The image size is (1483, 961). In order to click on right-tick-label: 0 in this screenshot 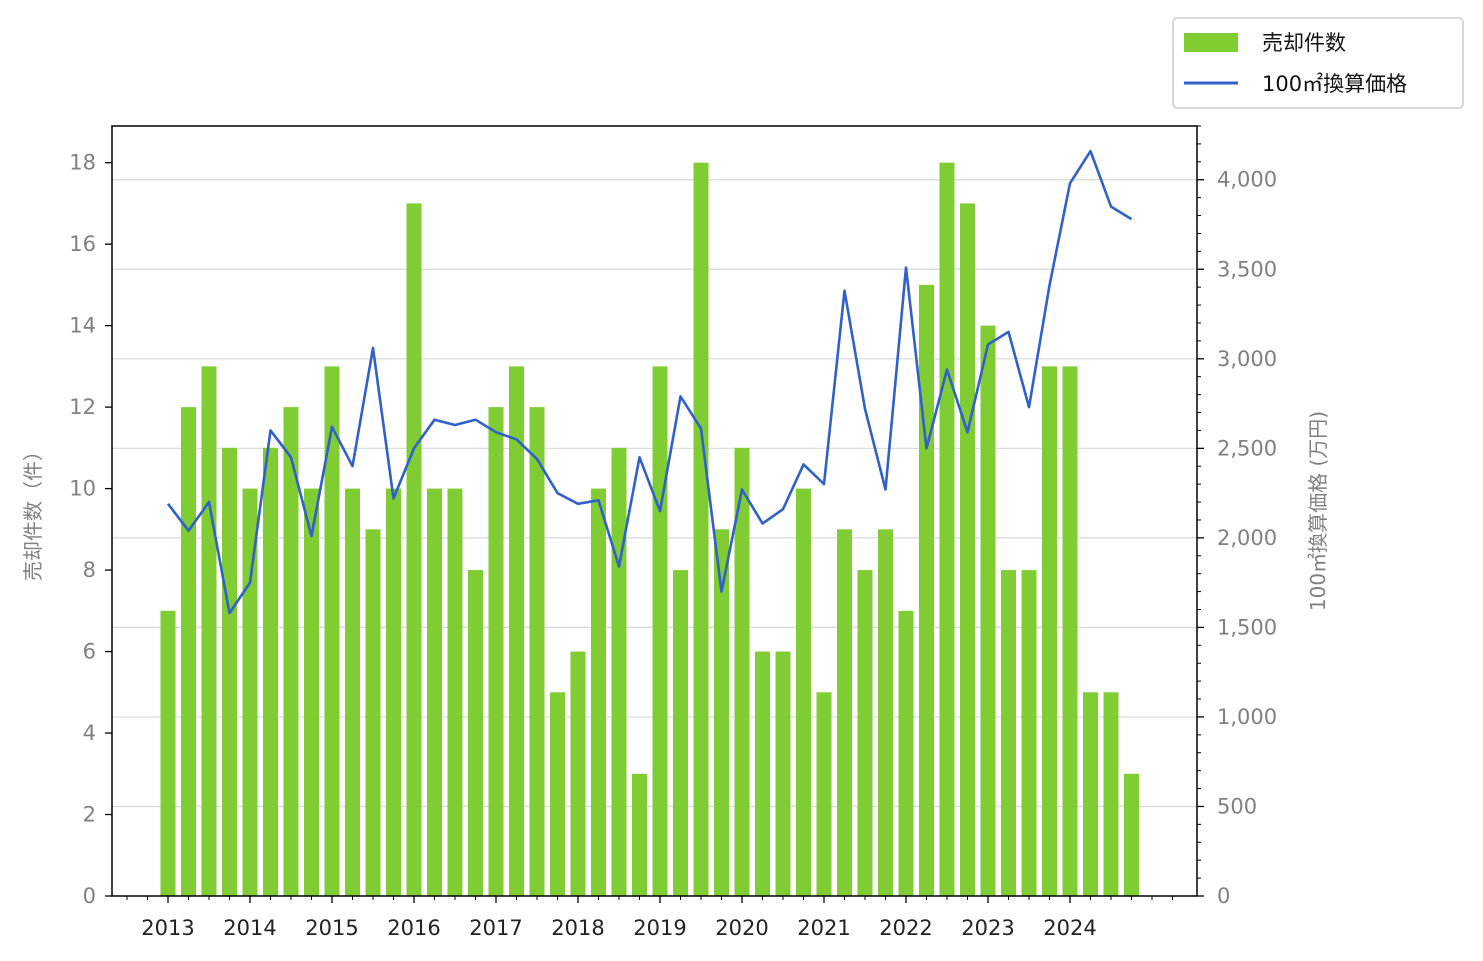, I will do `click(1223, 896)`.